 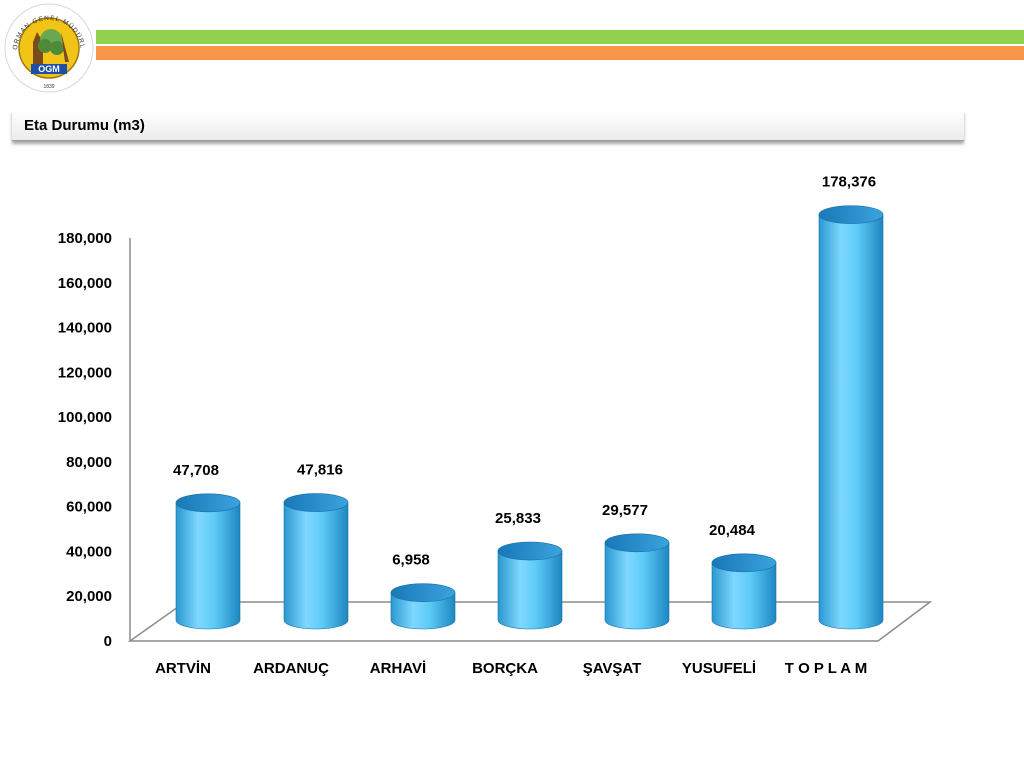 What do you see at coordinates (85, 372) in the screenshot?
I see `y-tick-label: 120,000` at bounding box center [85, 372].